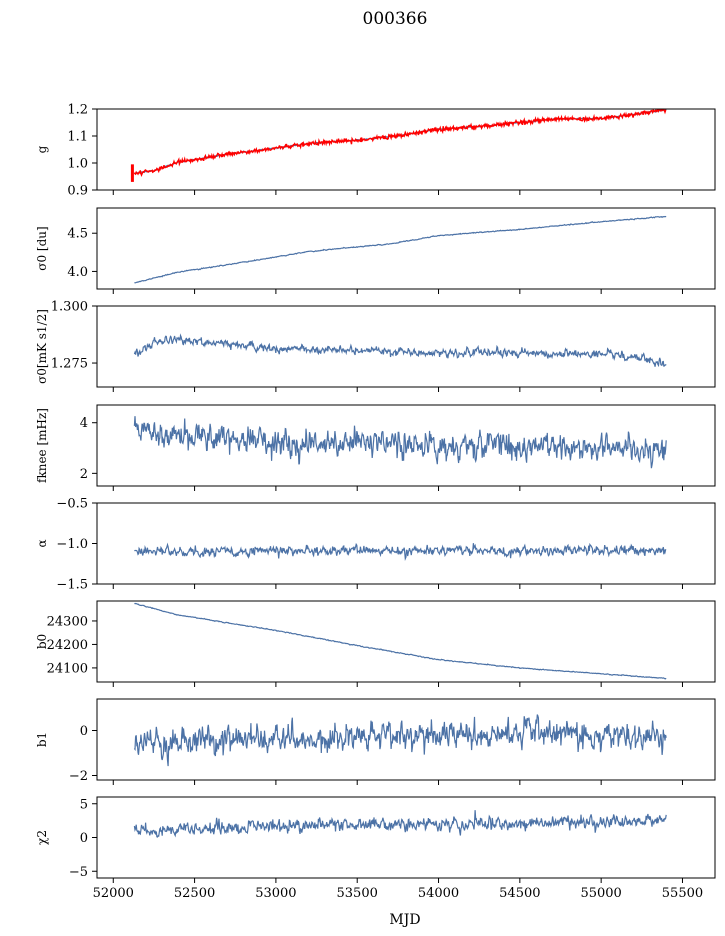 The image size is (725, 936). What do you see at coordinates (67, 621) in the screenshot?
I see `y-tick-label: 24300` at bounding box center [67, 621].